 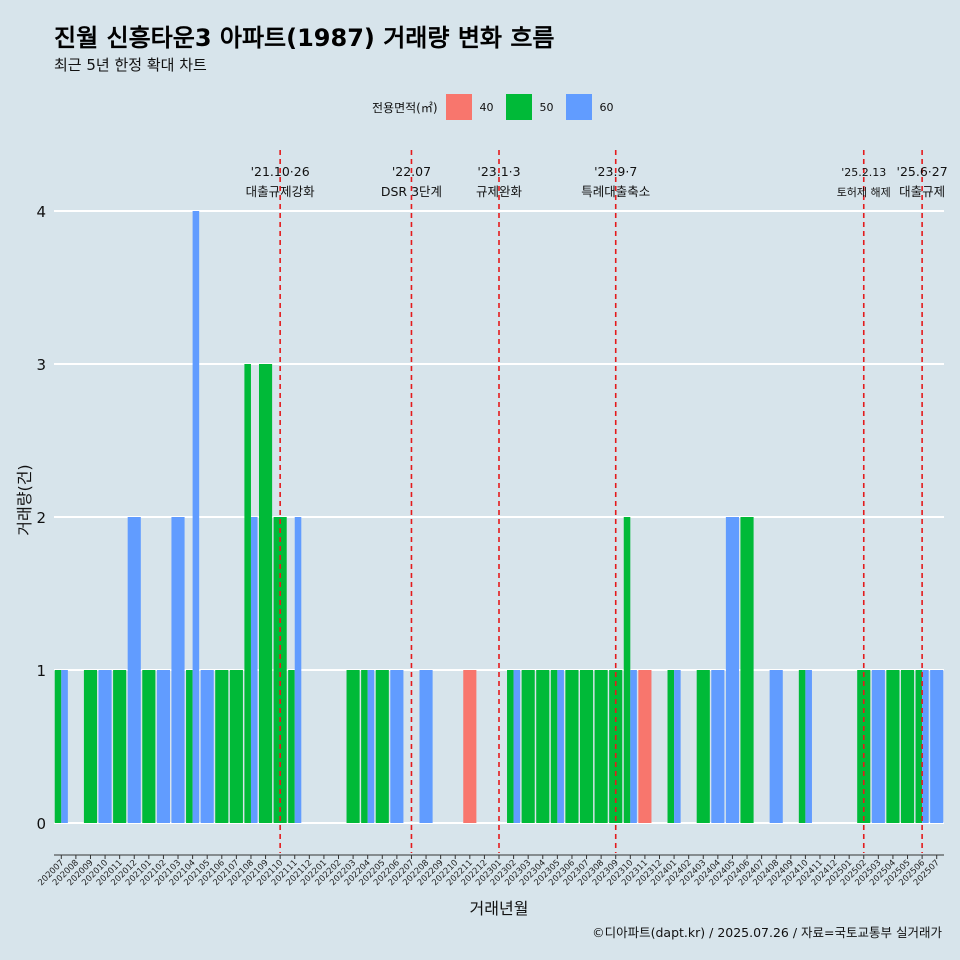 I want to click on event-label-202110: 대출규제강화, so click(x=281, y=191).